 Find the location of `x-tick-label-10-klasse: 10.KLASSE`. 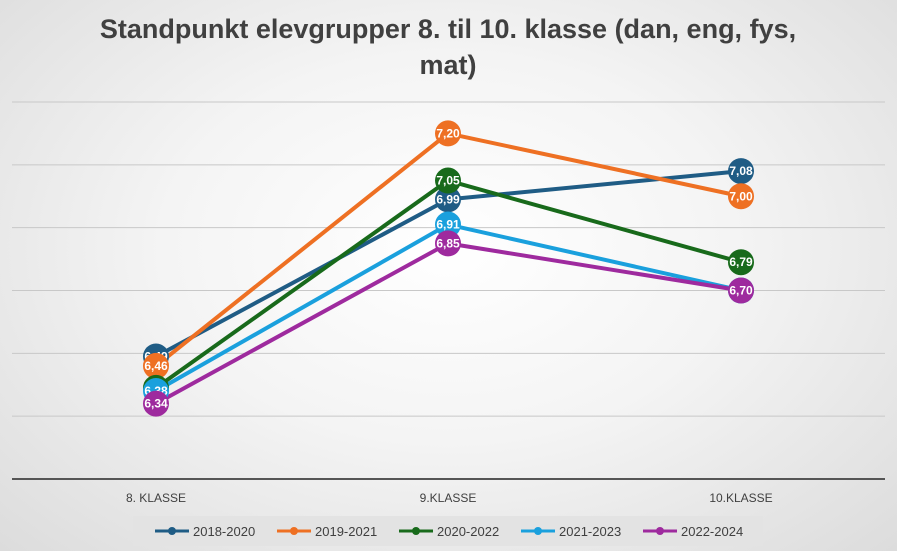

x-tick-label-10-klasse: 10.KLASSE is located at coordinates (740, 498).